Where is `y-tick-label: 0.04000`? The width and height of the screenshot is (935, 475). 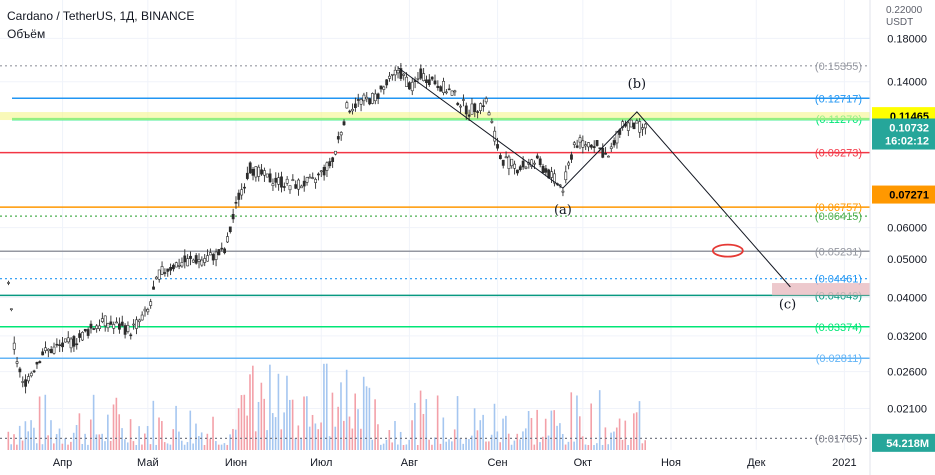
y-tick-label: 0.04000 is located at coordinates (907, 298).